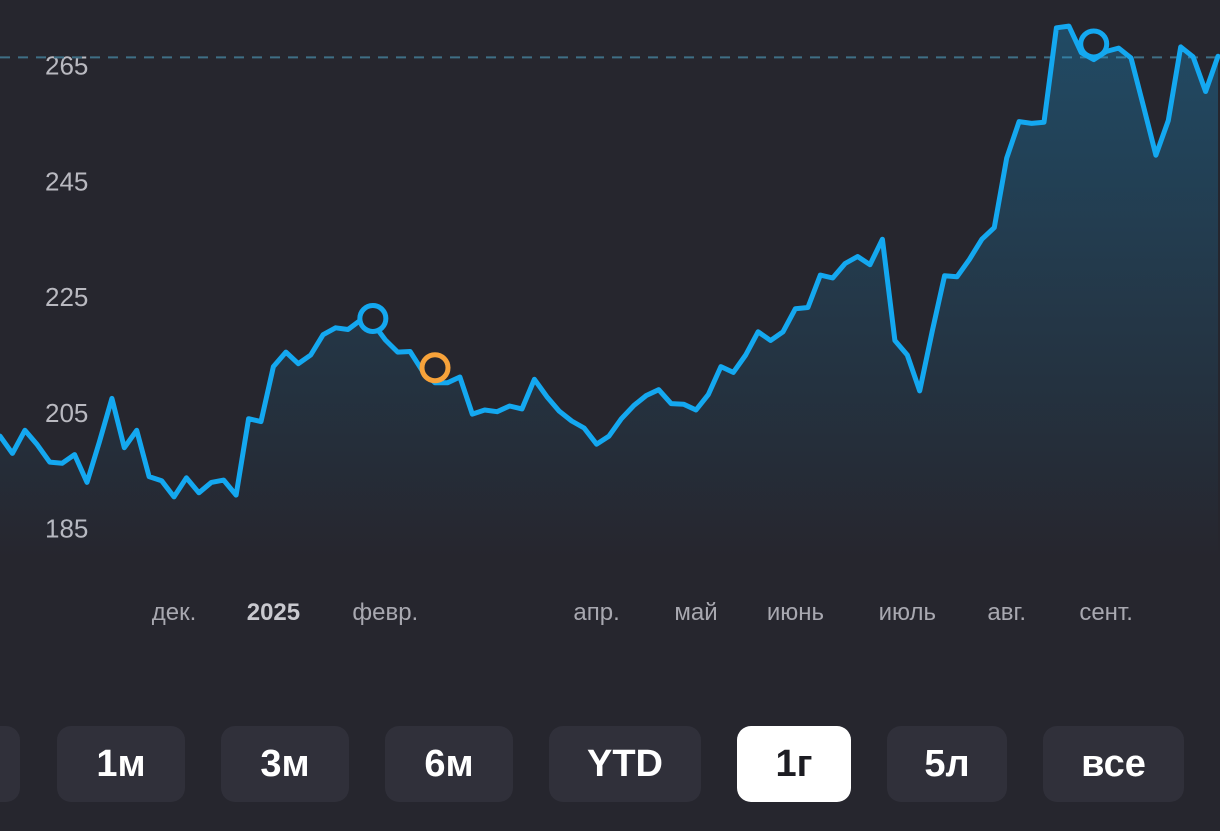  I want to click on y-axis: 185205225245265, so click(66, 296).